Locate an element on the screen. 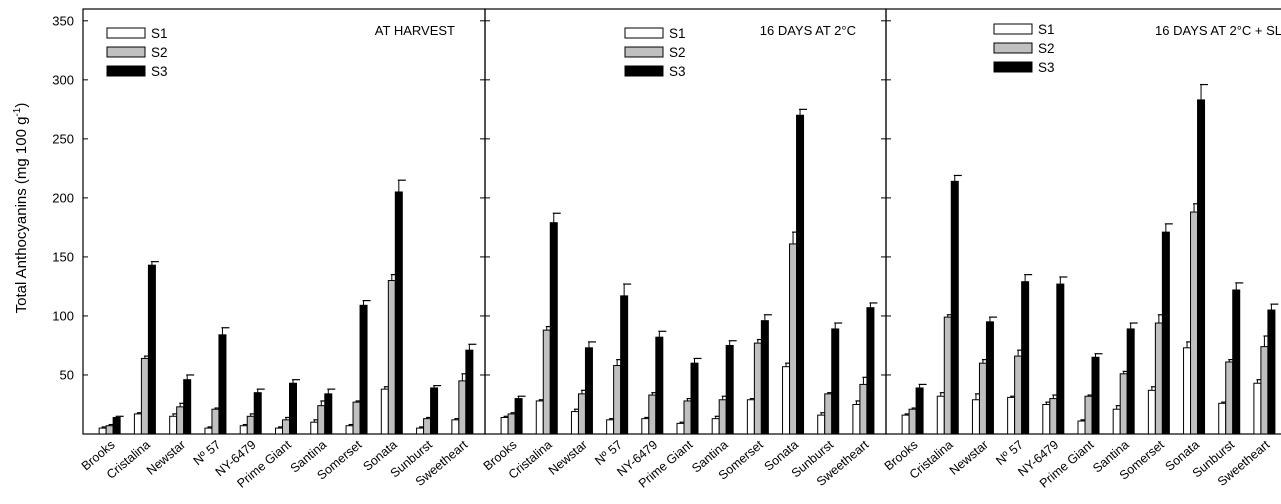 This screenshot has width=1281, height=504. legend-label-s2: S2 is located at coordinates (1046, 48).